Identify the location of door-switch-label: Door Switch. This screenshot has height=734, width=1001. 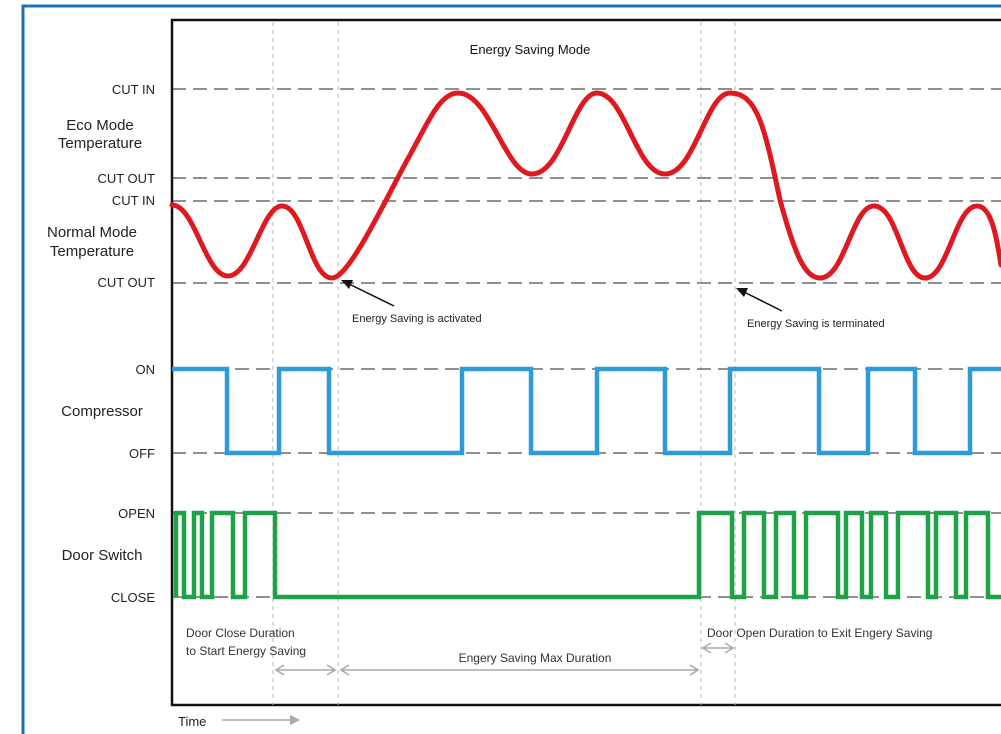
(102, 555).